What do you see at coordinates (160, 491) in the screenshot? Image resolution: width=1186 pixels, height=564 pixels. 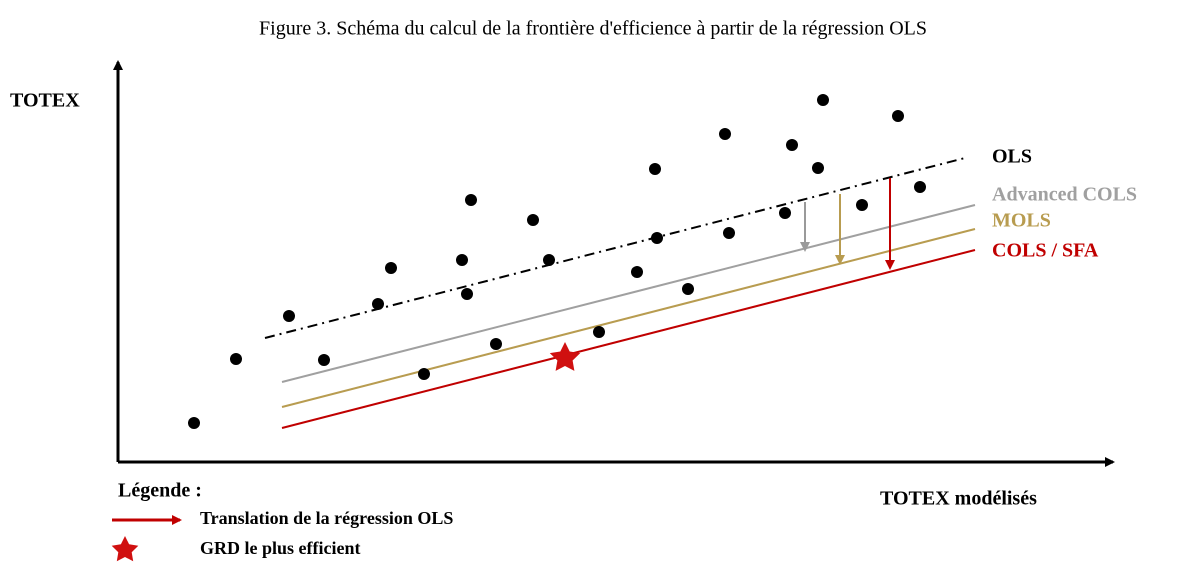 I see `legend-title: Légende :` at bounding box center [160, 491].